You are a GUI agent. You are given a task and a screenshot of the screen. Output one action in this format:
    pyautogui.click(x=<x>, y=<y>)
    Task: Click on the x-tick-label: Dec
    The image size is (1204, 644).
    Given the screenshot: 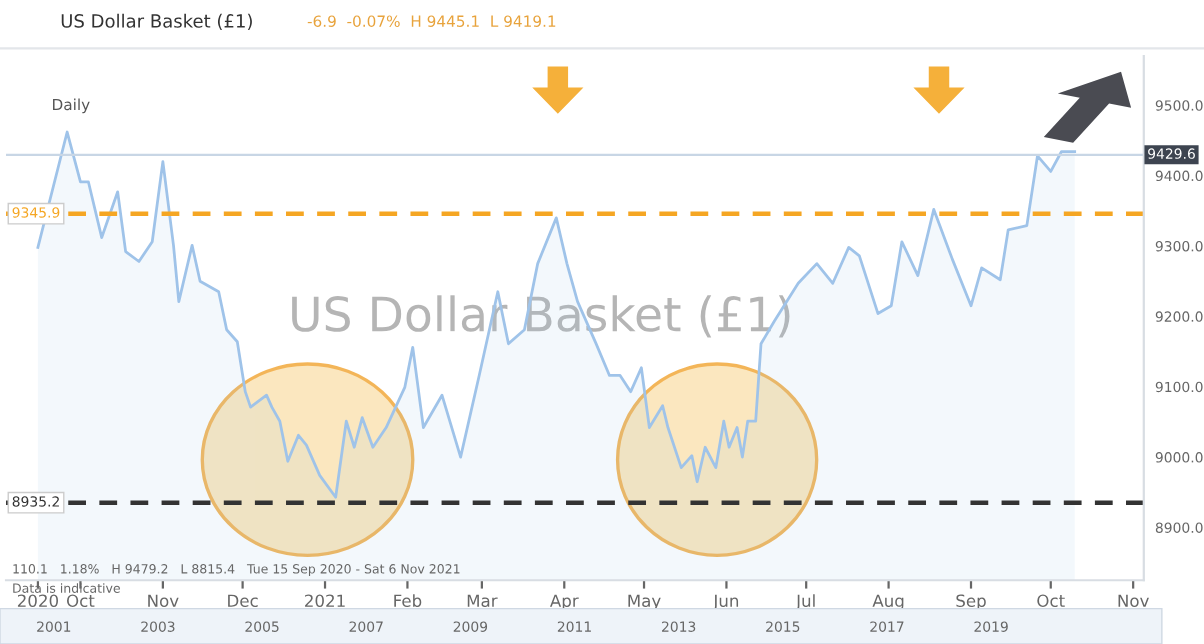 What is the action you would take?
    pyautogui.click(x=243, y=601)
    